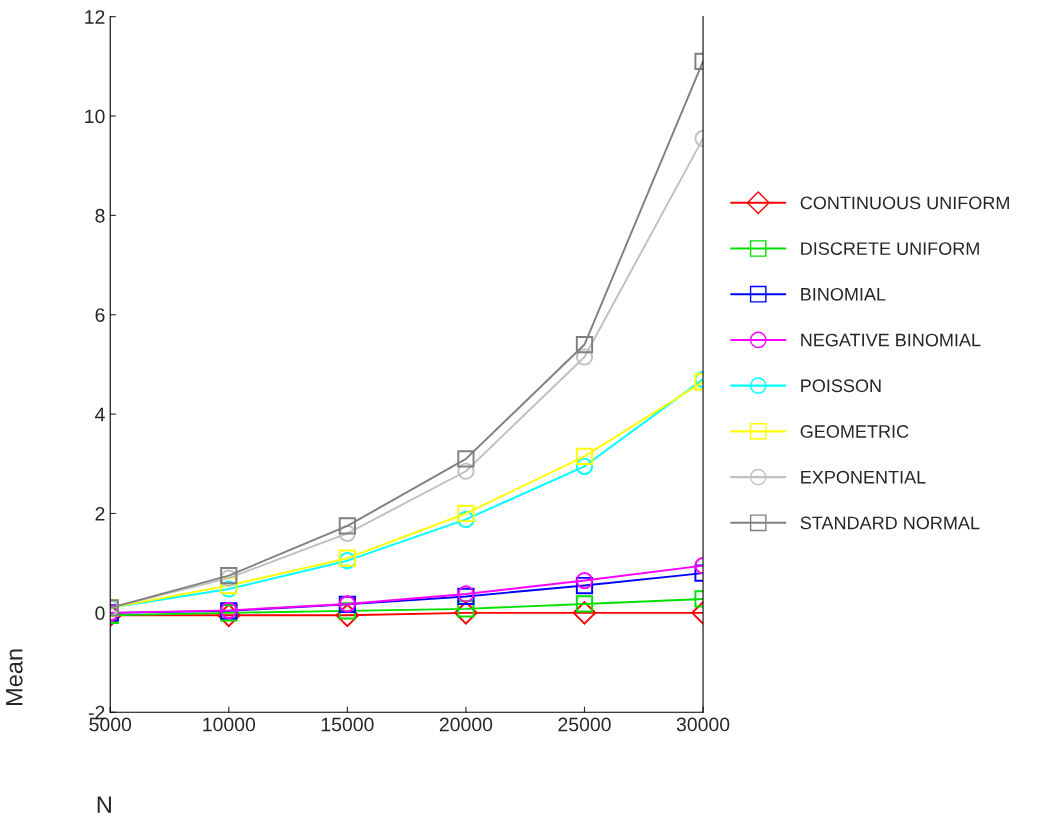 The width and height of the screenshot is (1040, 833). Describe the element at coordinates (100, 215) in the screenshot. I see `y-tick-label: 8` at that location.